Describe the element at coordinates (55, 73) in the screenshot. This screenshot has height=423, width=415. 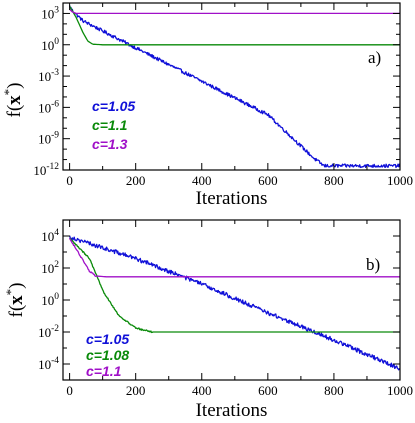
I see `y-tick-exponent: -3` at that location.